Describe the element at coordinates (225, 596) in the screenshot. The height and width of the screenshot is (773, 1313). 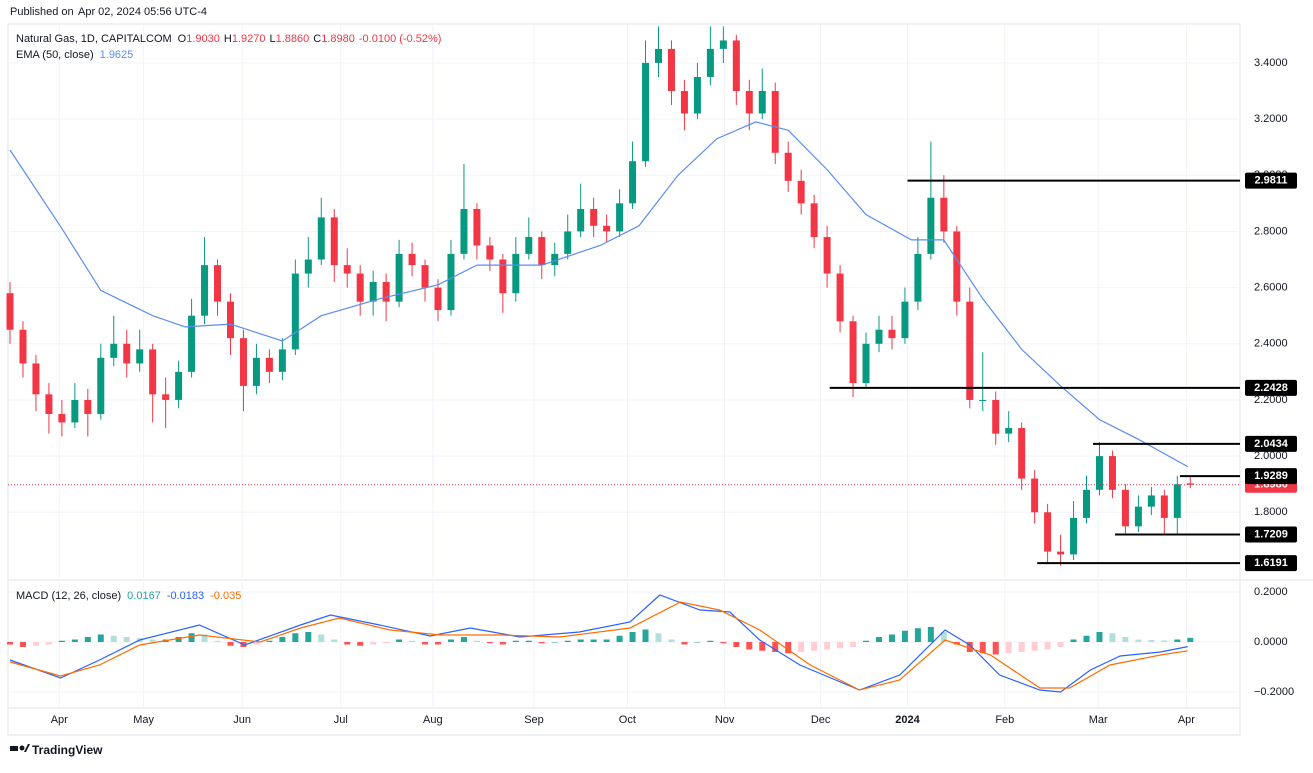
I see `series-value: -0.035` at that location.